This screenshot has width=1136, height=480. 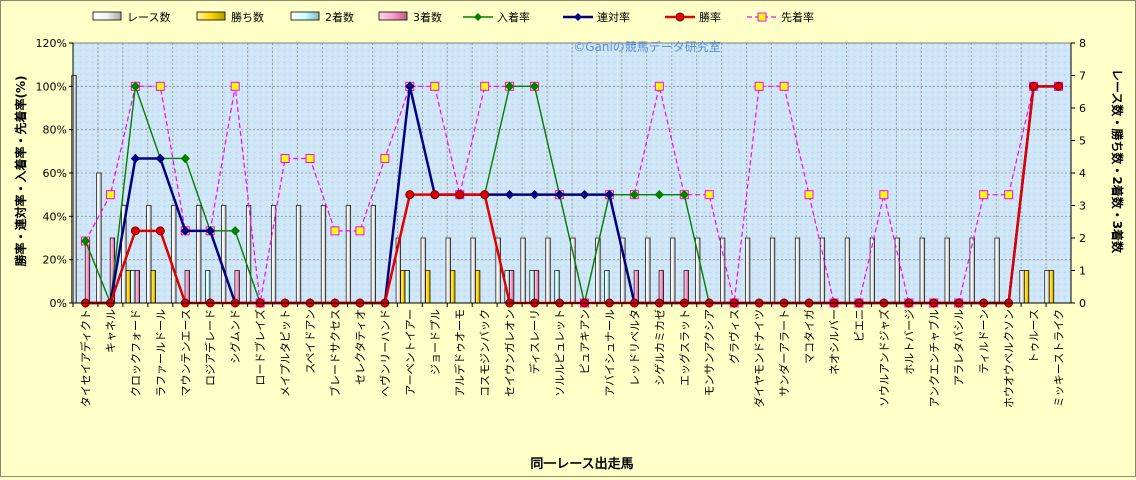 I want to click on x-tick-label: セイウンガレオン, so click(x=510, y=353).